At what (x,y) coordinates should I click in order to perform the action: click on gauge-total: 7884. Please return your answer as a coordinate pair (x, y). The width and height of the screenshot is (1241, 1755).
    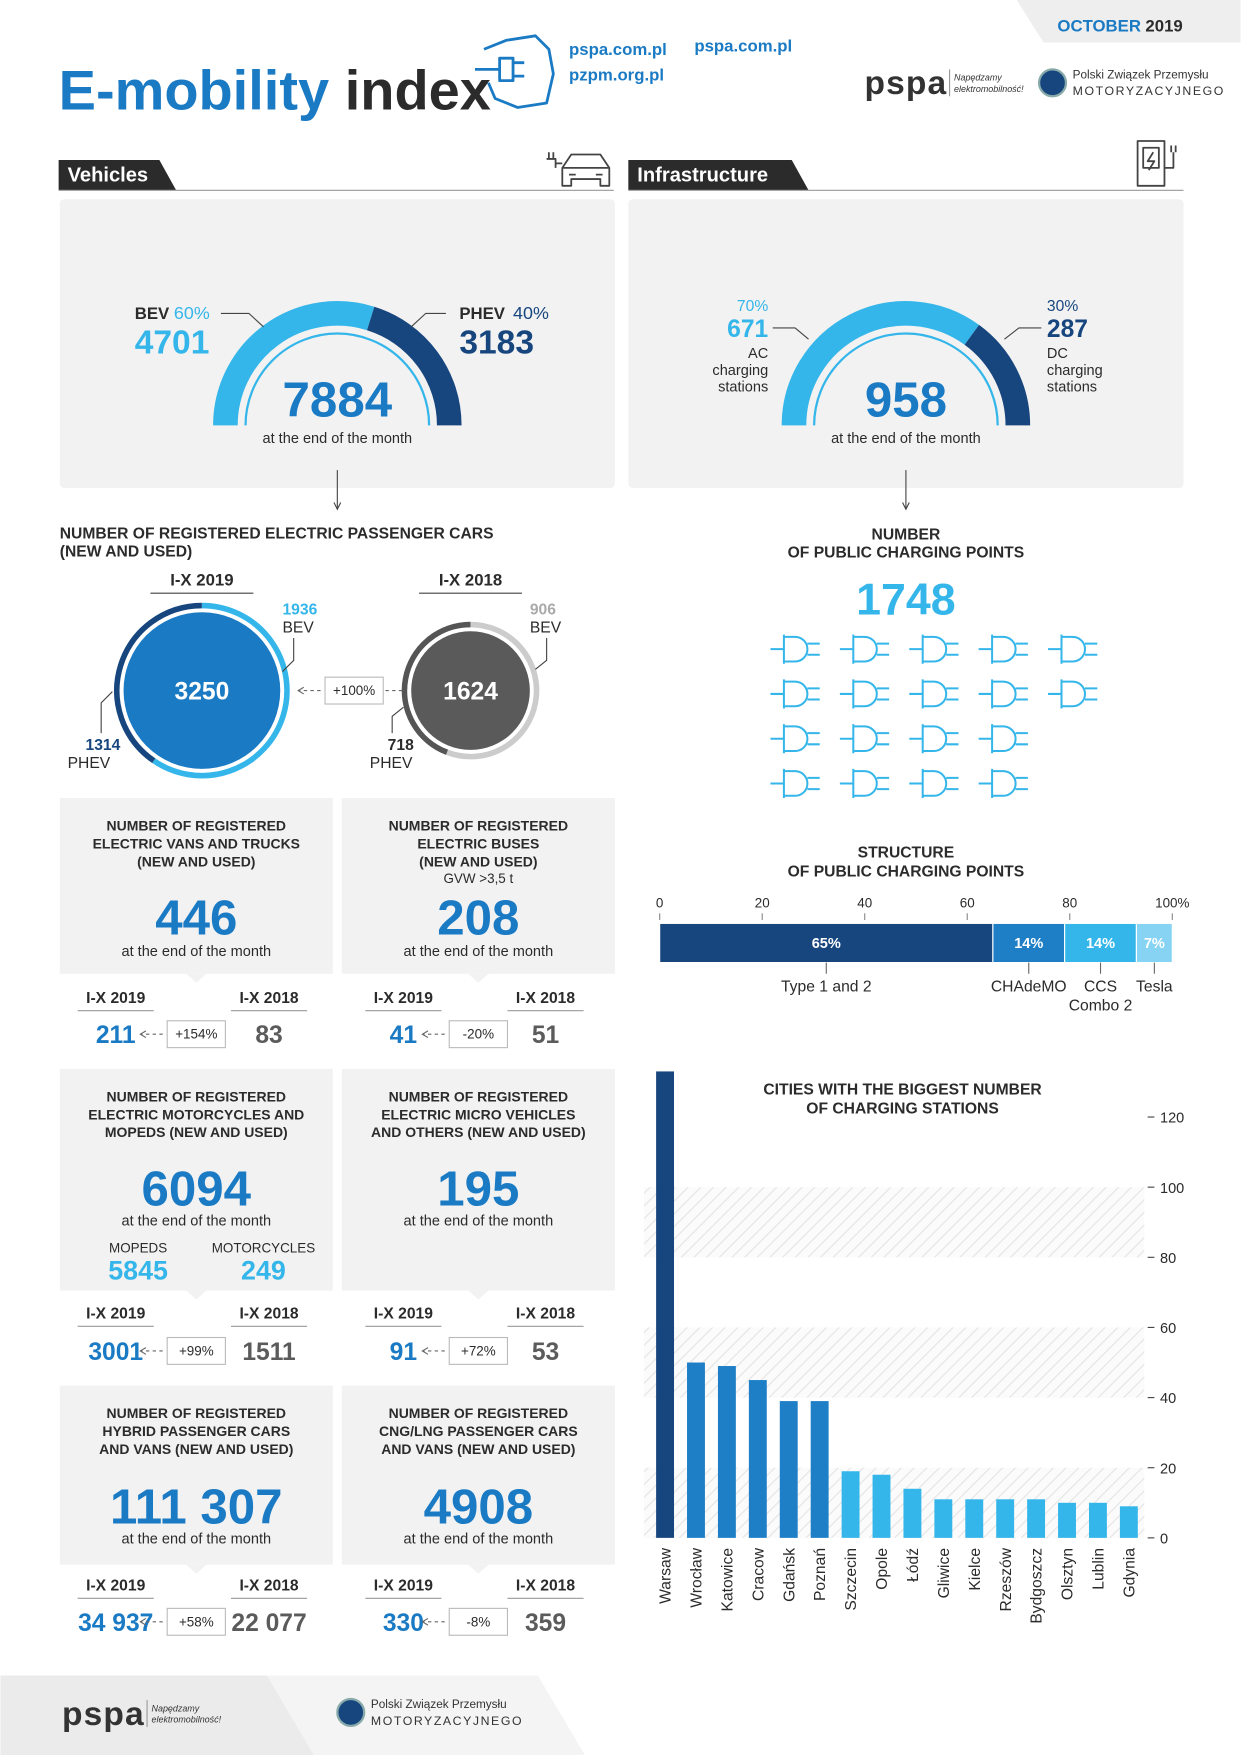
    Looking at the image, I should click on (338, 399).